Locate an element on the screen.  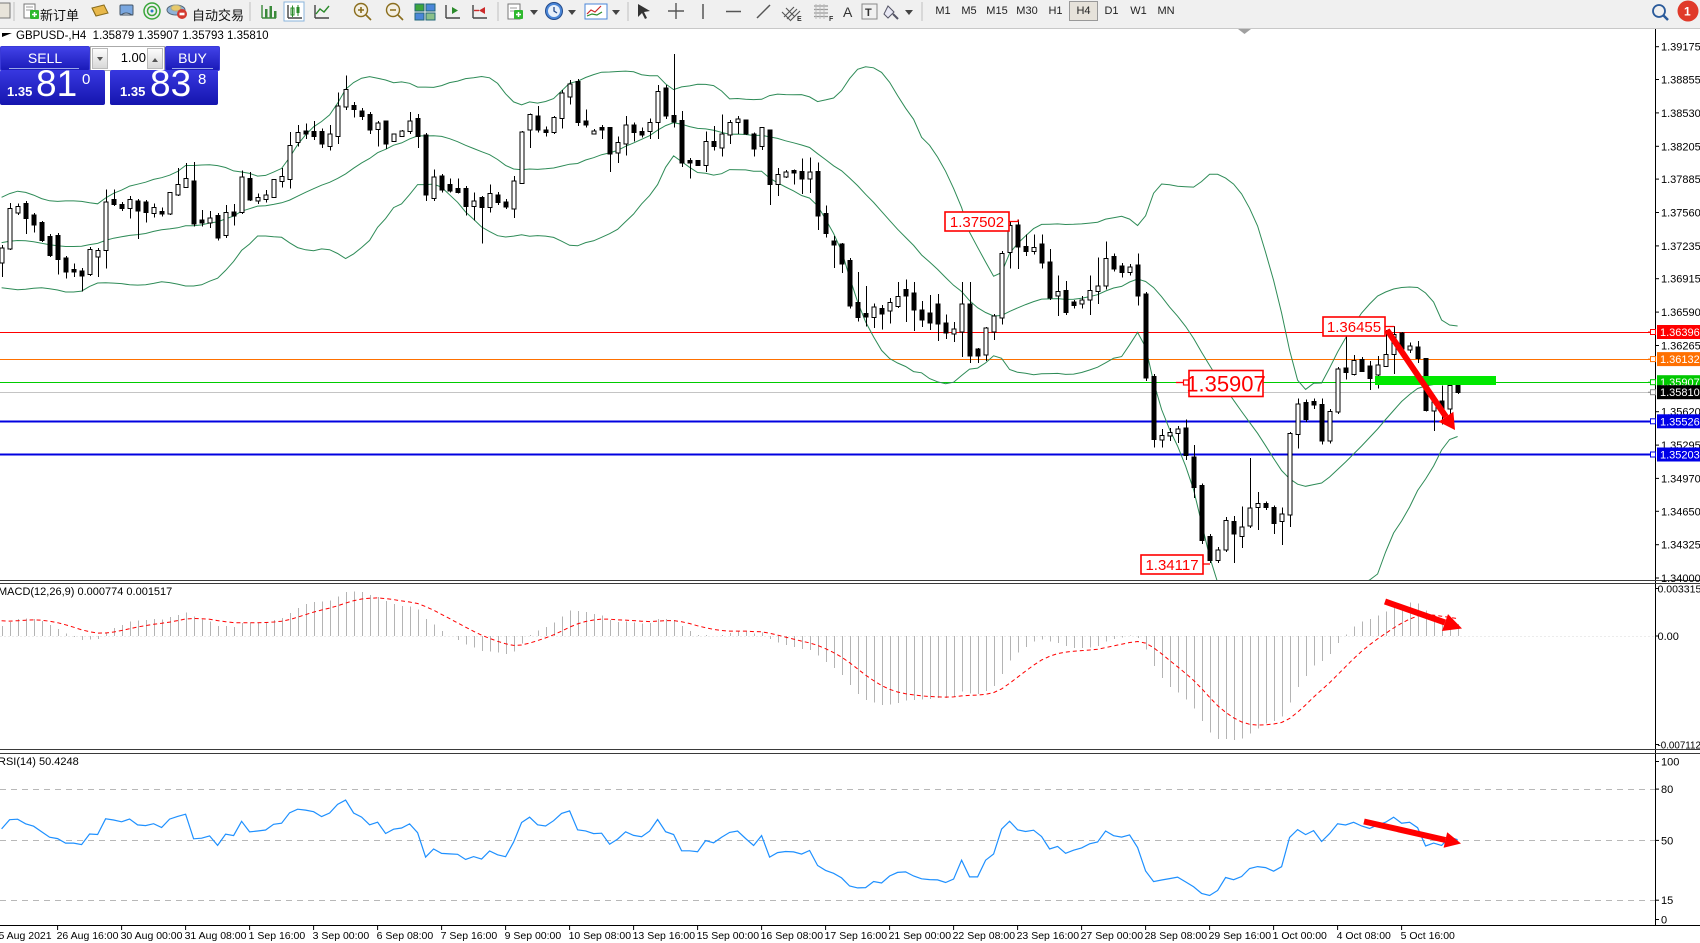
svg-text: 22 Sep 08:00 is located at coordinates (984, 936).